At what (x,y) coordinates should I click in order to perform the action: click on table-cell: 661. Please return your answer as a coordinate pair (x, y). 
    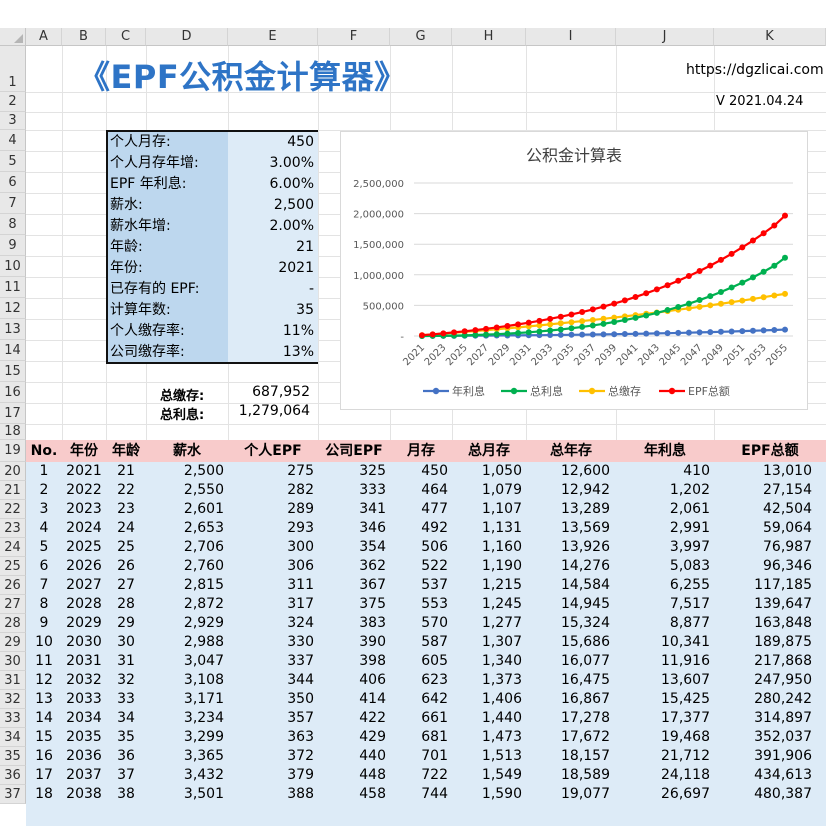
    Looking at the image, I should click on (434, 718).